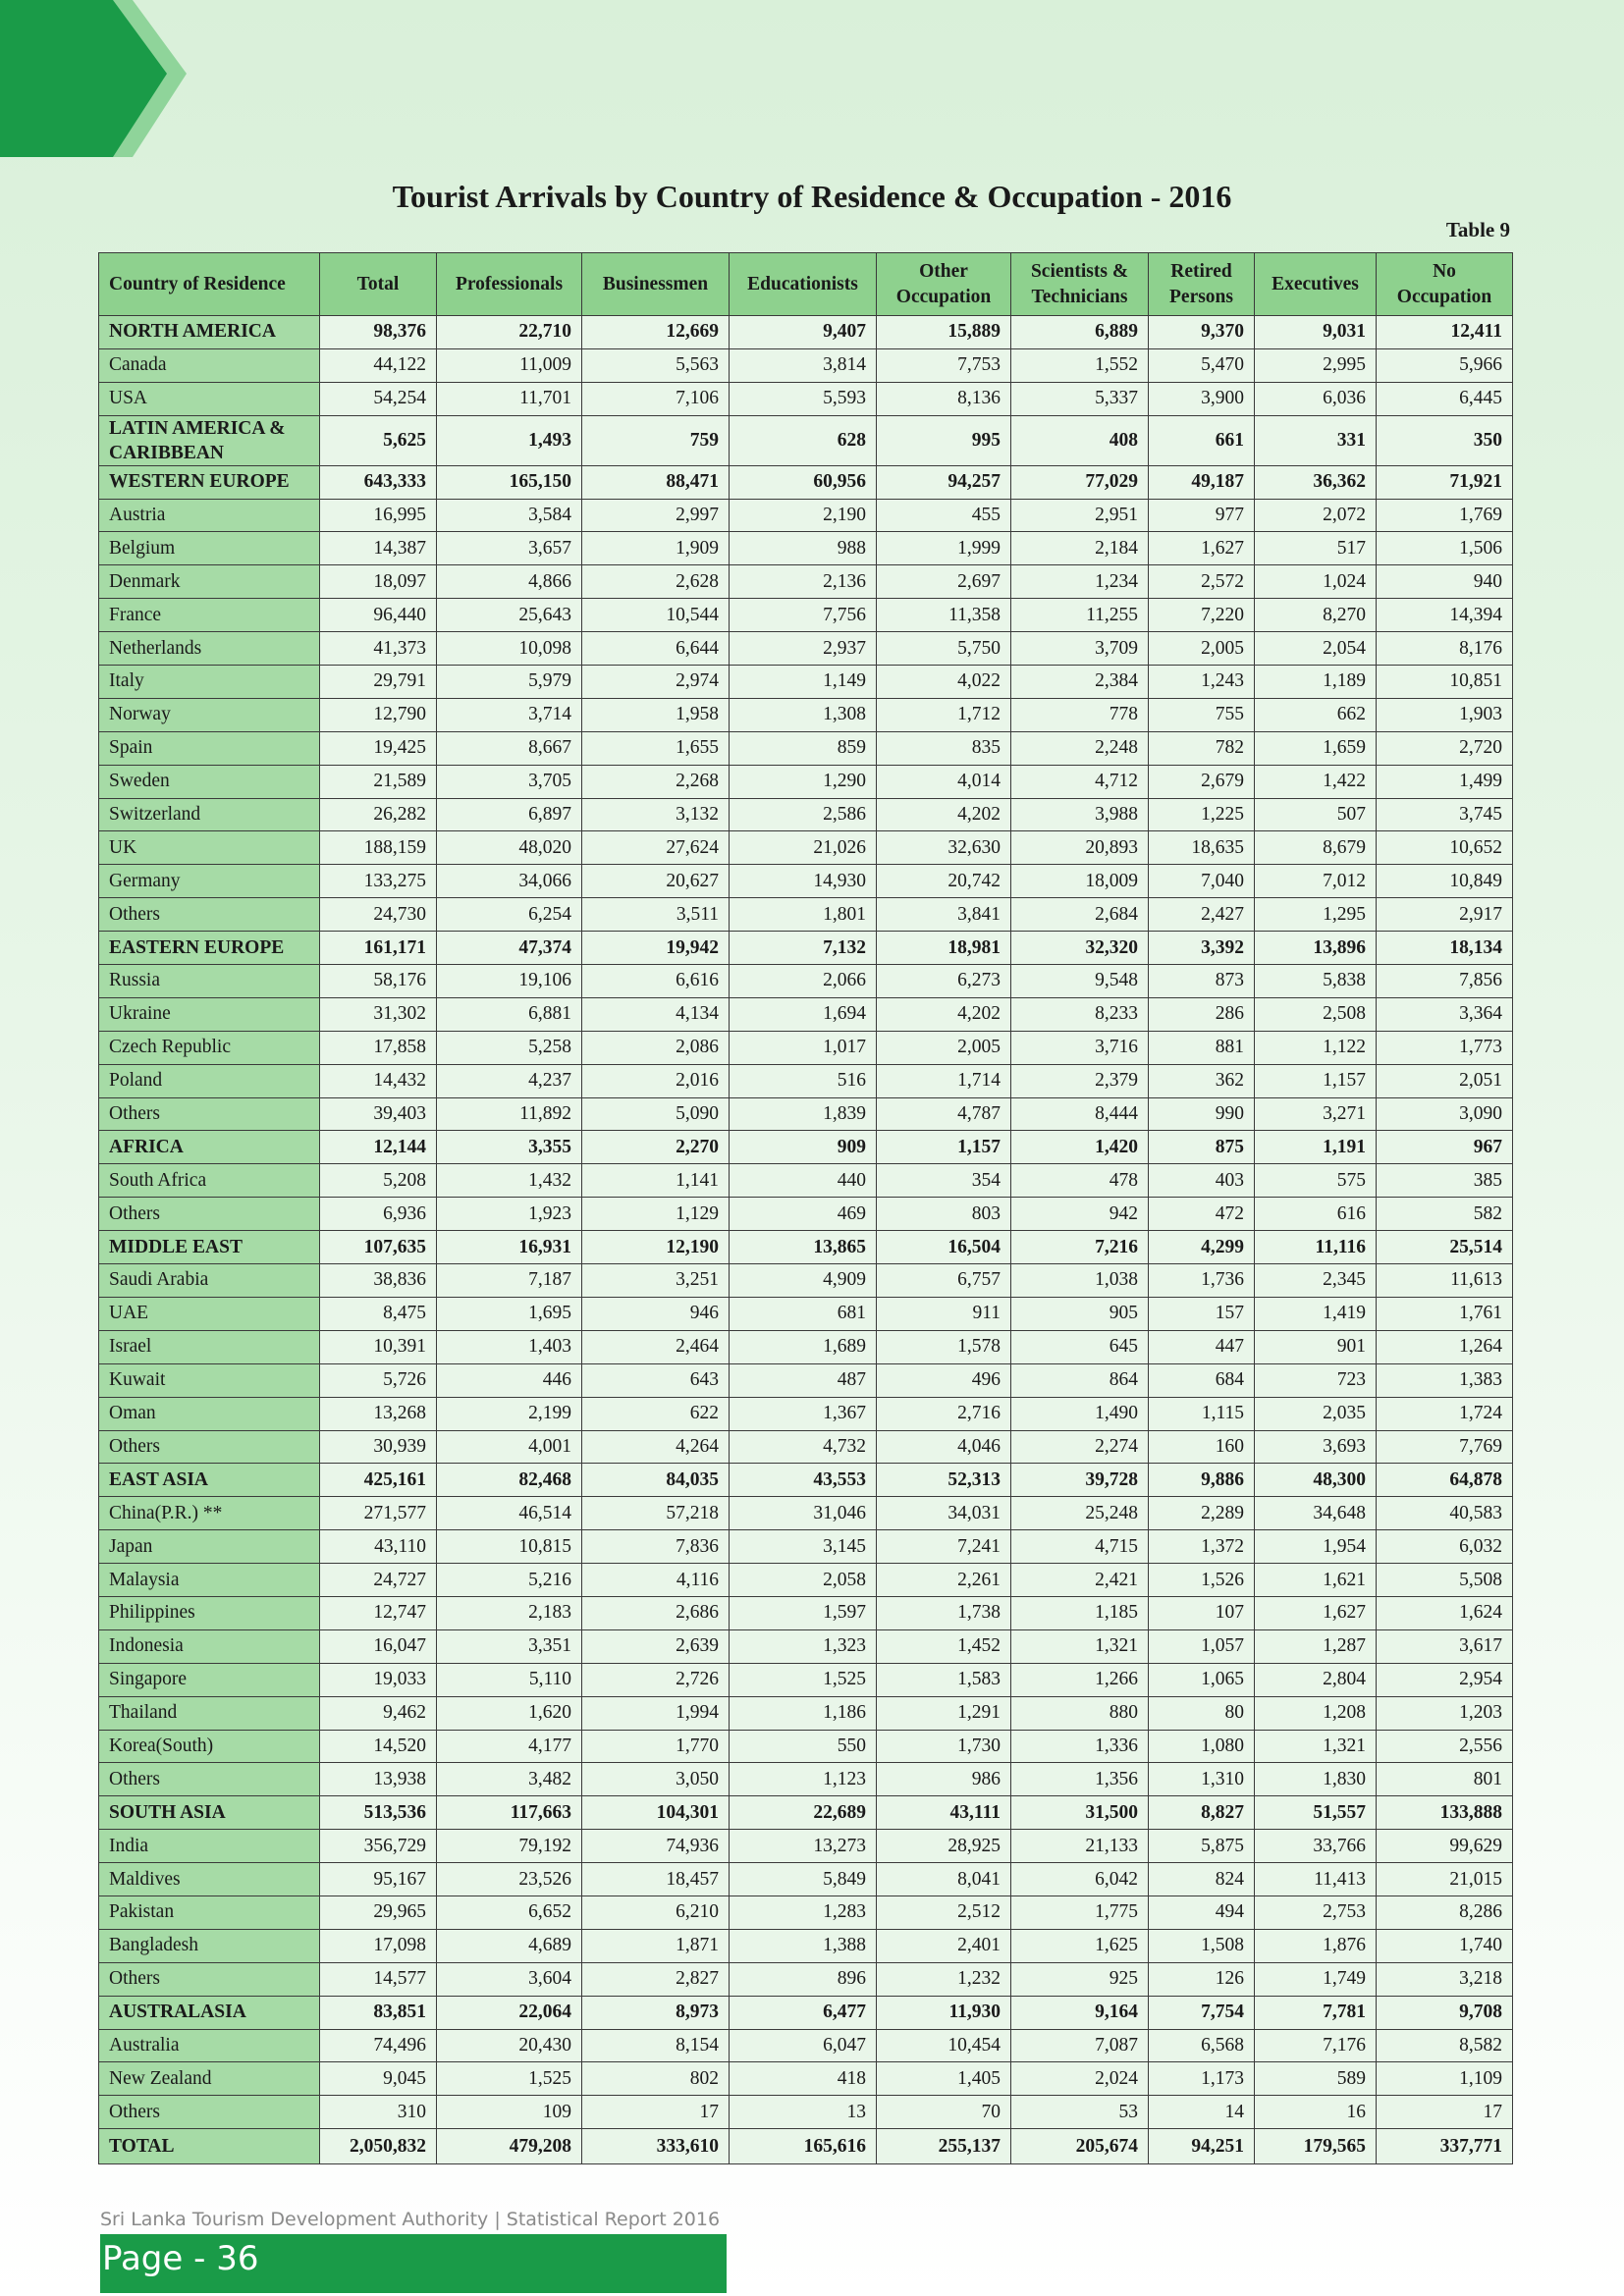 This screenshot has width=1624, height=2296. Describe the element at coordinates (803, 915) in the screenshot. I see `table-cell: 1,801` at that location.